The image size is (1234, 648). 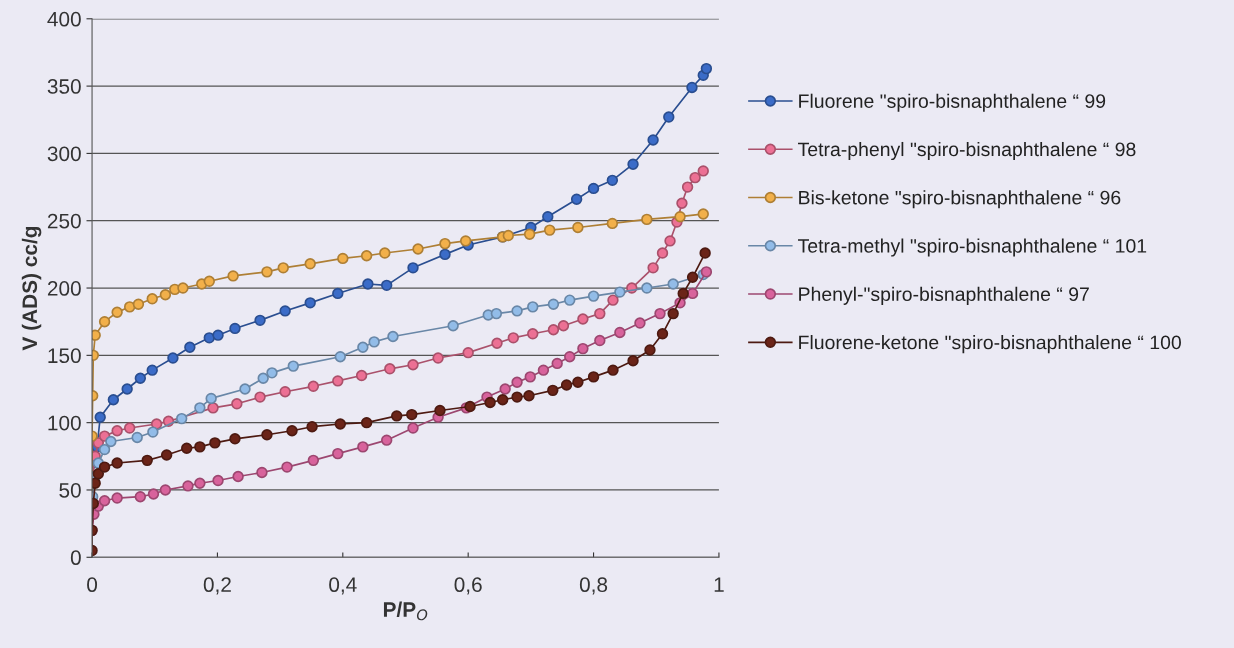 What do you see at coordinates (972, 247) in the screenshot?
I see `legend-label: Tetra-methyl "spiro-bisnaphthalene “ 101` at bounding box center [972, 247].